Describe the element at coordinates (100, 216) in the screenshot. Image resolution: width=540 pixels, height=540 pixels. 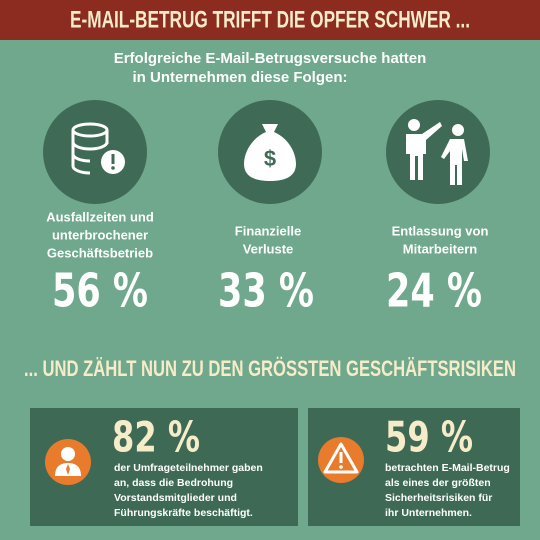
I see `consequence-label: Ausfallzeiten und` at that location.